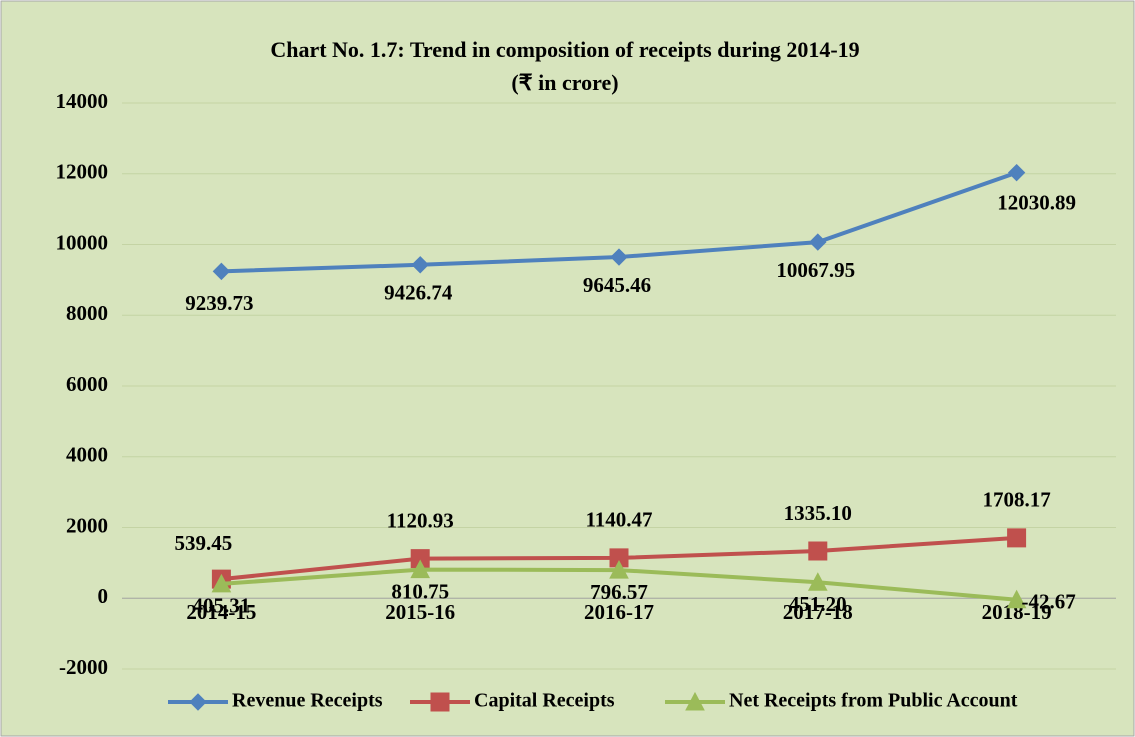  I want to click on y-tick-label: 4000, so click(87, 455).